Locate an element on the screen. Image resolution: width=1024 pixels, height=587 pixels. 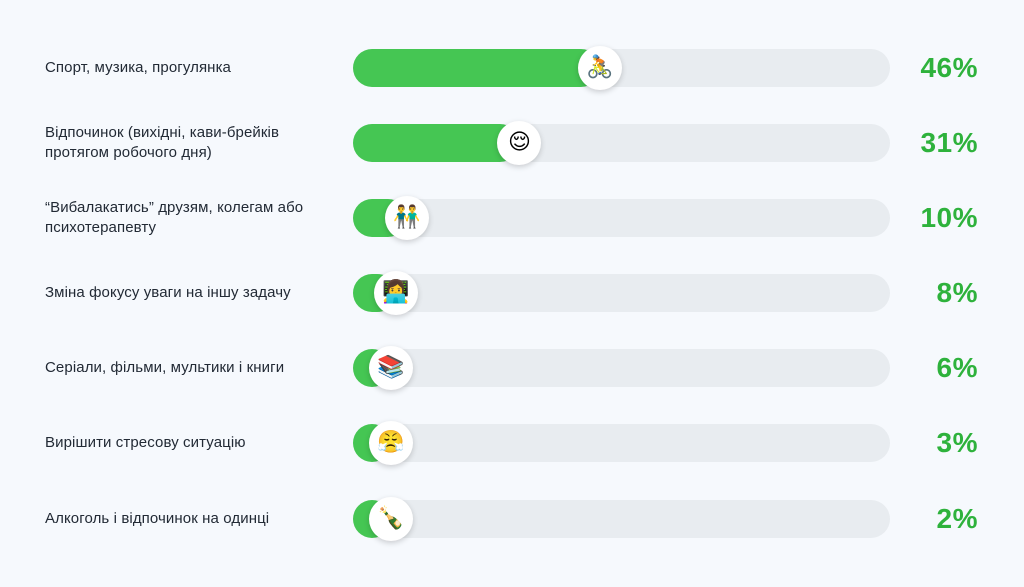
category-label: Серіали, фільми, мультики і книги is located at coordinates (165, 367).